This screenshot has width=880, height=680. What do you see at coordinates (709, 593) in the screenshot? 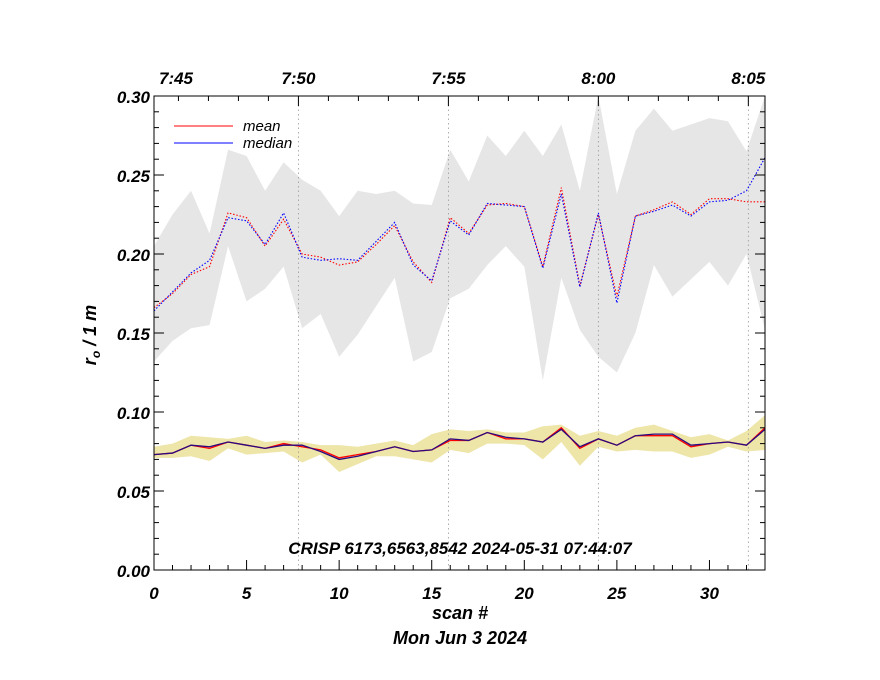
I see `x-tick-label-6: 30` at bounding box center [709, 593].